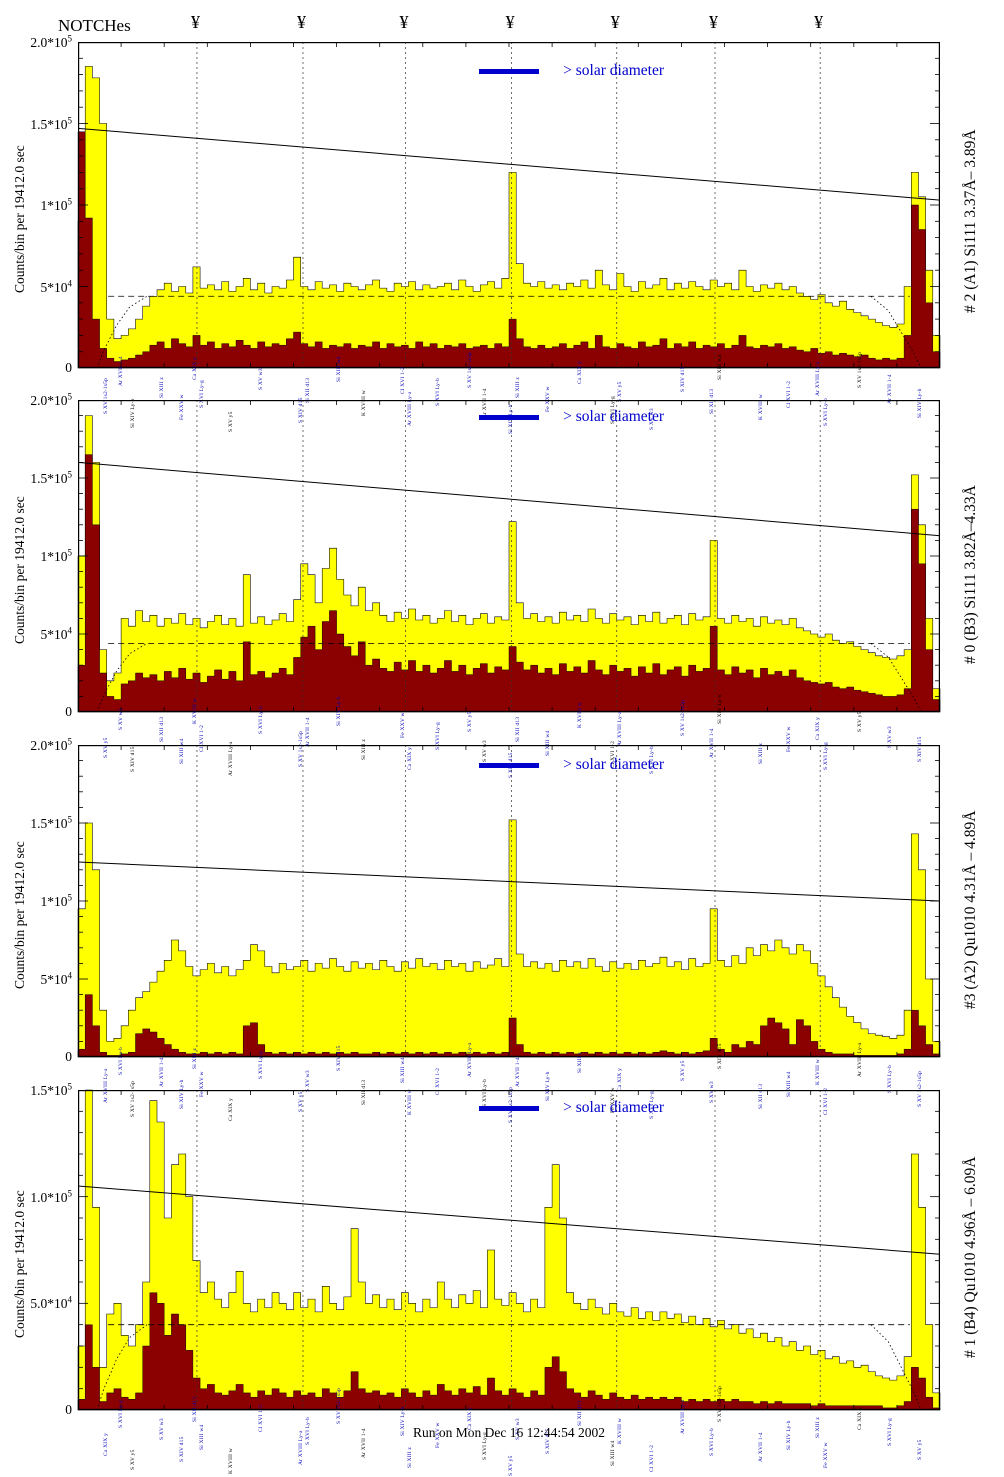  Describe the element at coordinates (817, 728) in the screenshot. I see `line-annotation: Ca XIX y` at that location.